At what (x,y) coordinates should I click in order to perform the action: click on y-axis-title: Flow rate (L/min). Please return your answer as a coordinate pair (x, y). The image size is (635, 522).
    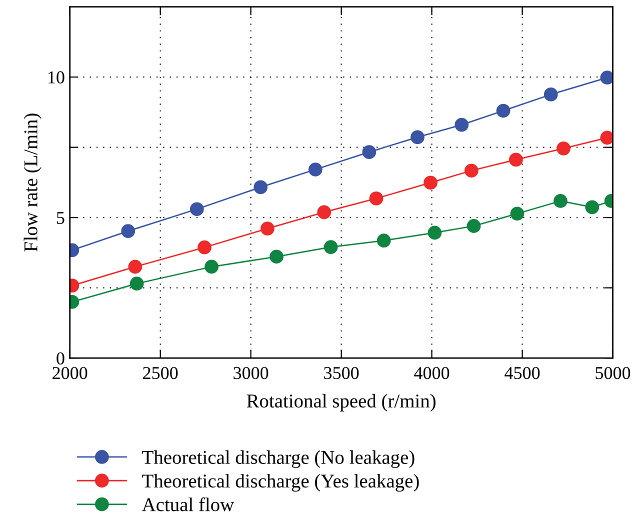
    Looking at the image, I should click on (33, 183).